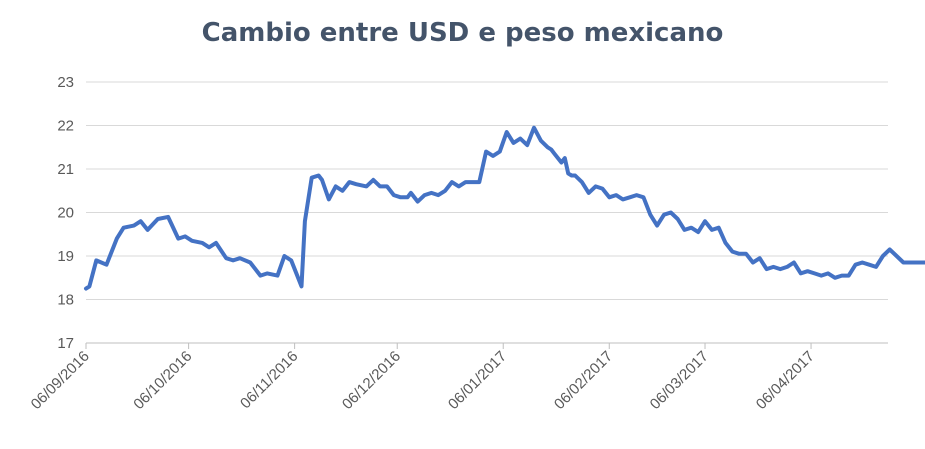 The height and width of the screenshot is (449, 925). I want to click on y-axis-ticks: 17 18 19 20 21 22 23, so click(65, 213).